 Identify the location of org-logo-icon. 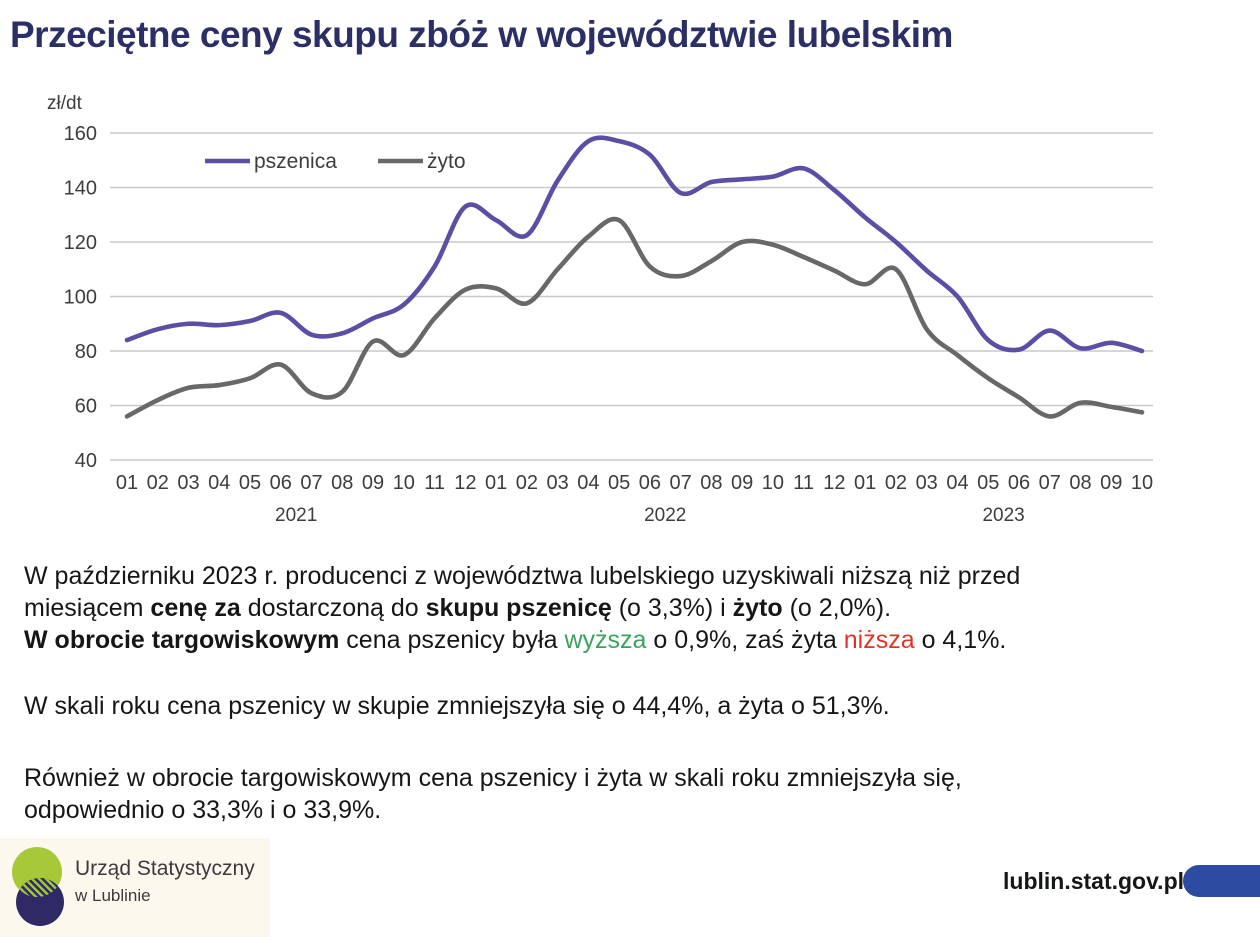
(38, 886).